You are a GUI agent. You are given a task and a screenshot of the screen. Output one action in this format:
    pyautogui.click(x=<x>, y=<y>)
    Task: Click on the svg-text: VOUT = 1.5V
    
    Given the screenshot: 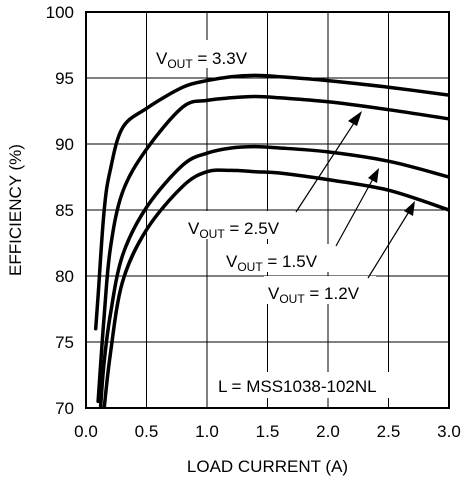 What is the action you would take?
    pyautogui.click(x=272, y=263)
    